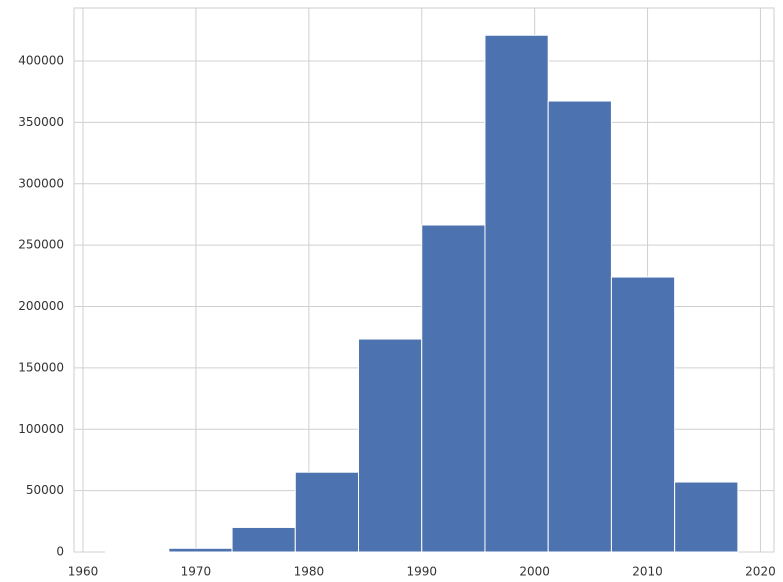 This screenshot has height=582, width=783. What do you see at coordinates (60, 552) in the screenshot?
I see `y-tick-label: 0` at bounding box center [60, 552].